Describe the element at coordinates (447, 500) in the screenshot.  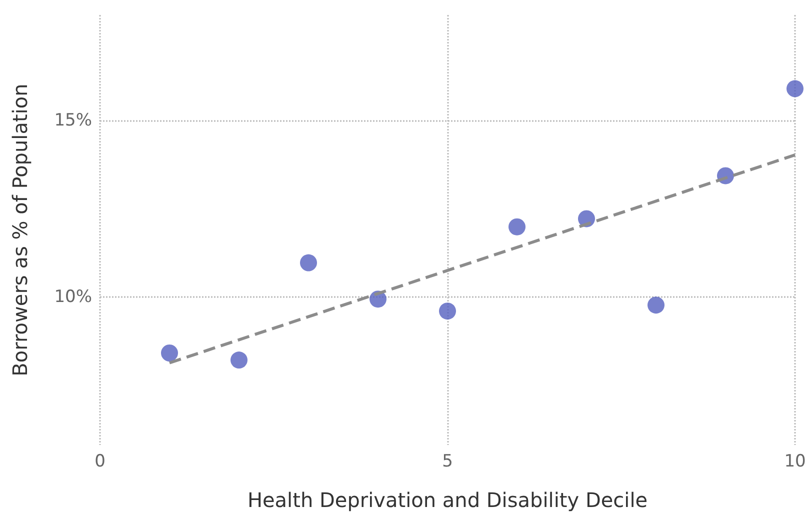
I see `x-axis-title: Health Deprivation and Disability Decile` at that location.